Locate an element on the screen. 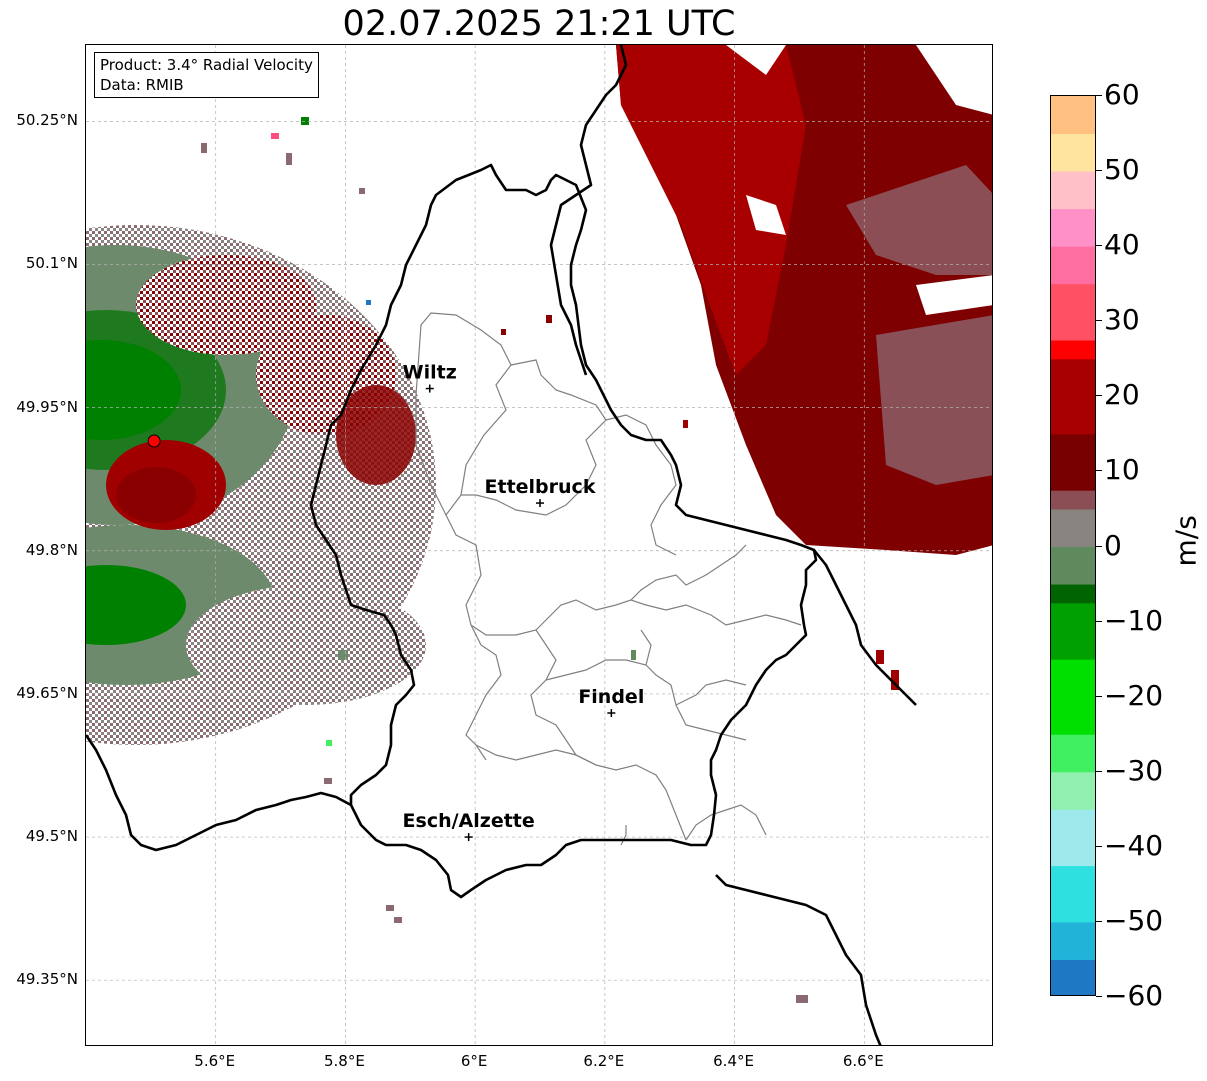 The width and height of the screenshot is (1207, 1081). colorbar-unit: m/s is located at coordinates (1186, 541).